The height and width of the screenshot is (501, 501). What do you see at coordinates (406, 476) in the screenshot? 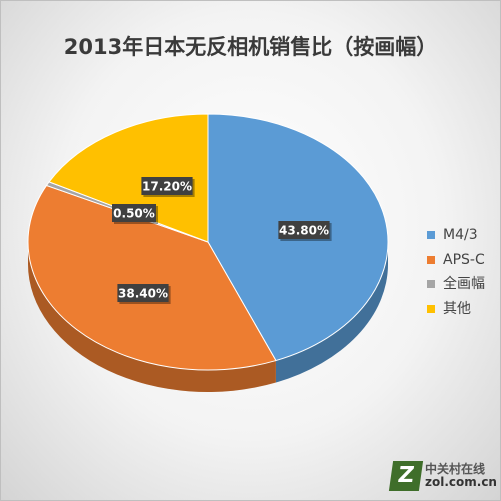
I see `zol-logo-icon: Z` at bounding box center [406, 476].